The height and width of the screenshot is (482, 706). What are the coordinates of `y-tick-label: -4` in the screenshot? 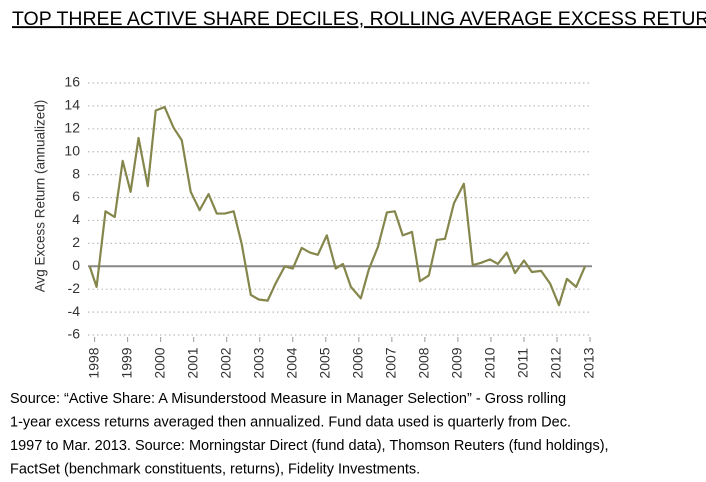 It's located at (74, 311).